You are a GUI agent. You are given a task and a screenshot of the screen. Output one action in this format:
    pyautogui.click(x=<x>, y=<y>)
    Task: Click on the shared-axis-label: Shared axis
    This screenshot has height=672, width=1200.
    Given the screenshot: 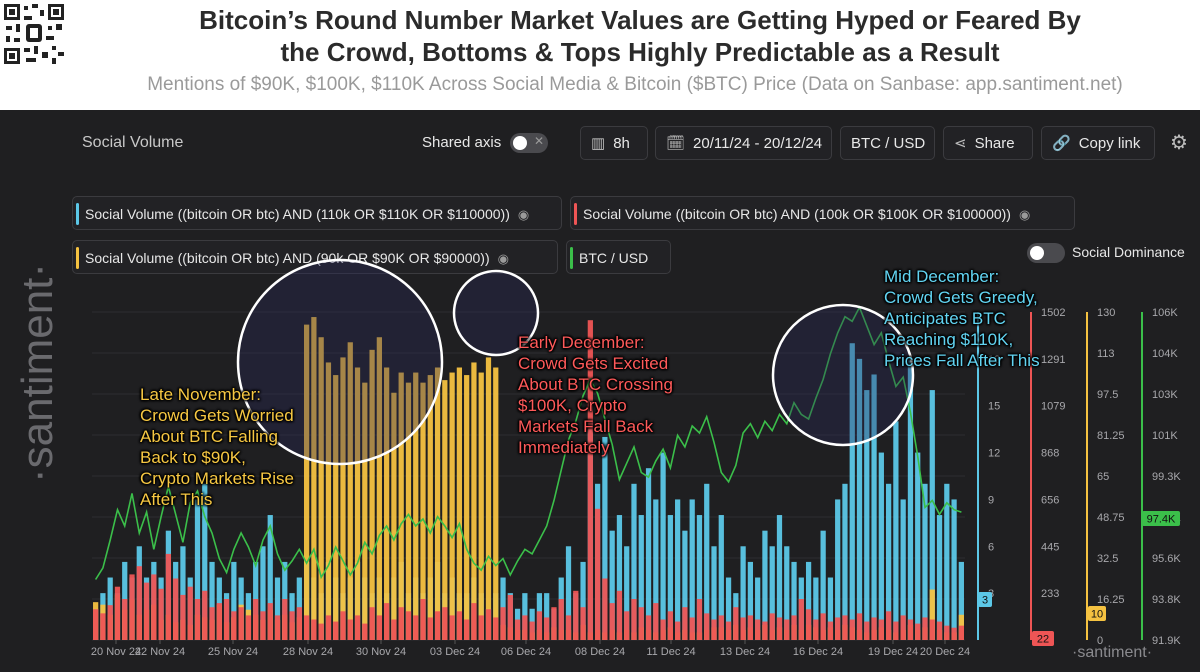 What is the action you would take?
    pyautogui.click(x=462, y=142)
    